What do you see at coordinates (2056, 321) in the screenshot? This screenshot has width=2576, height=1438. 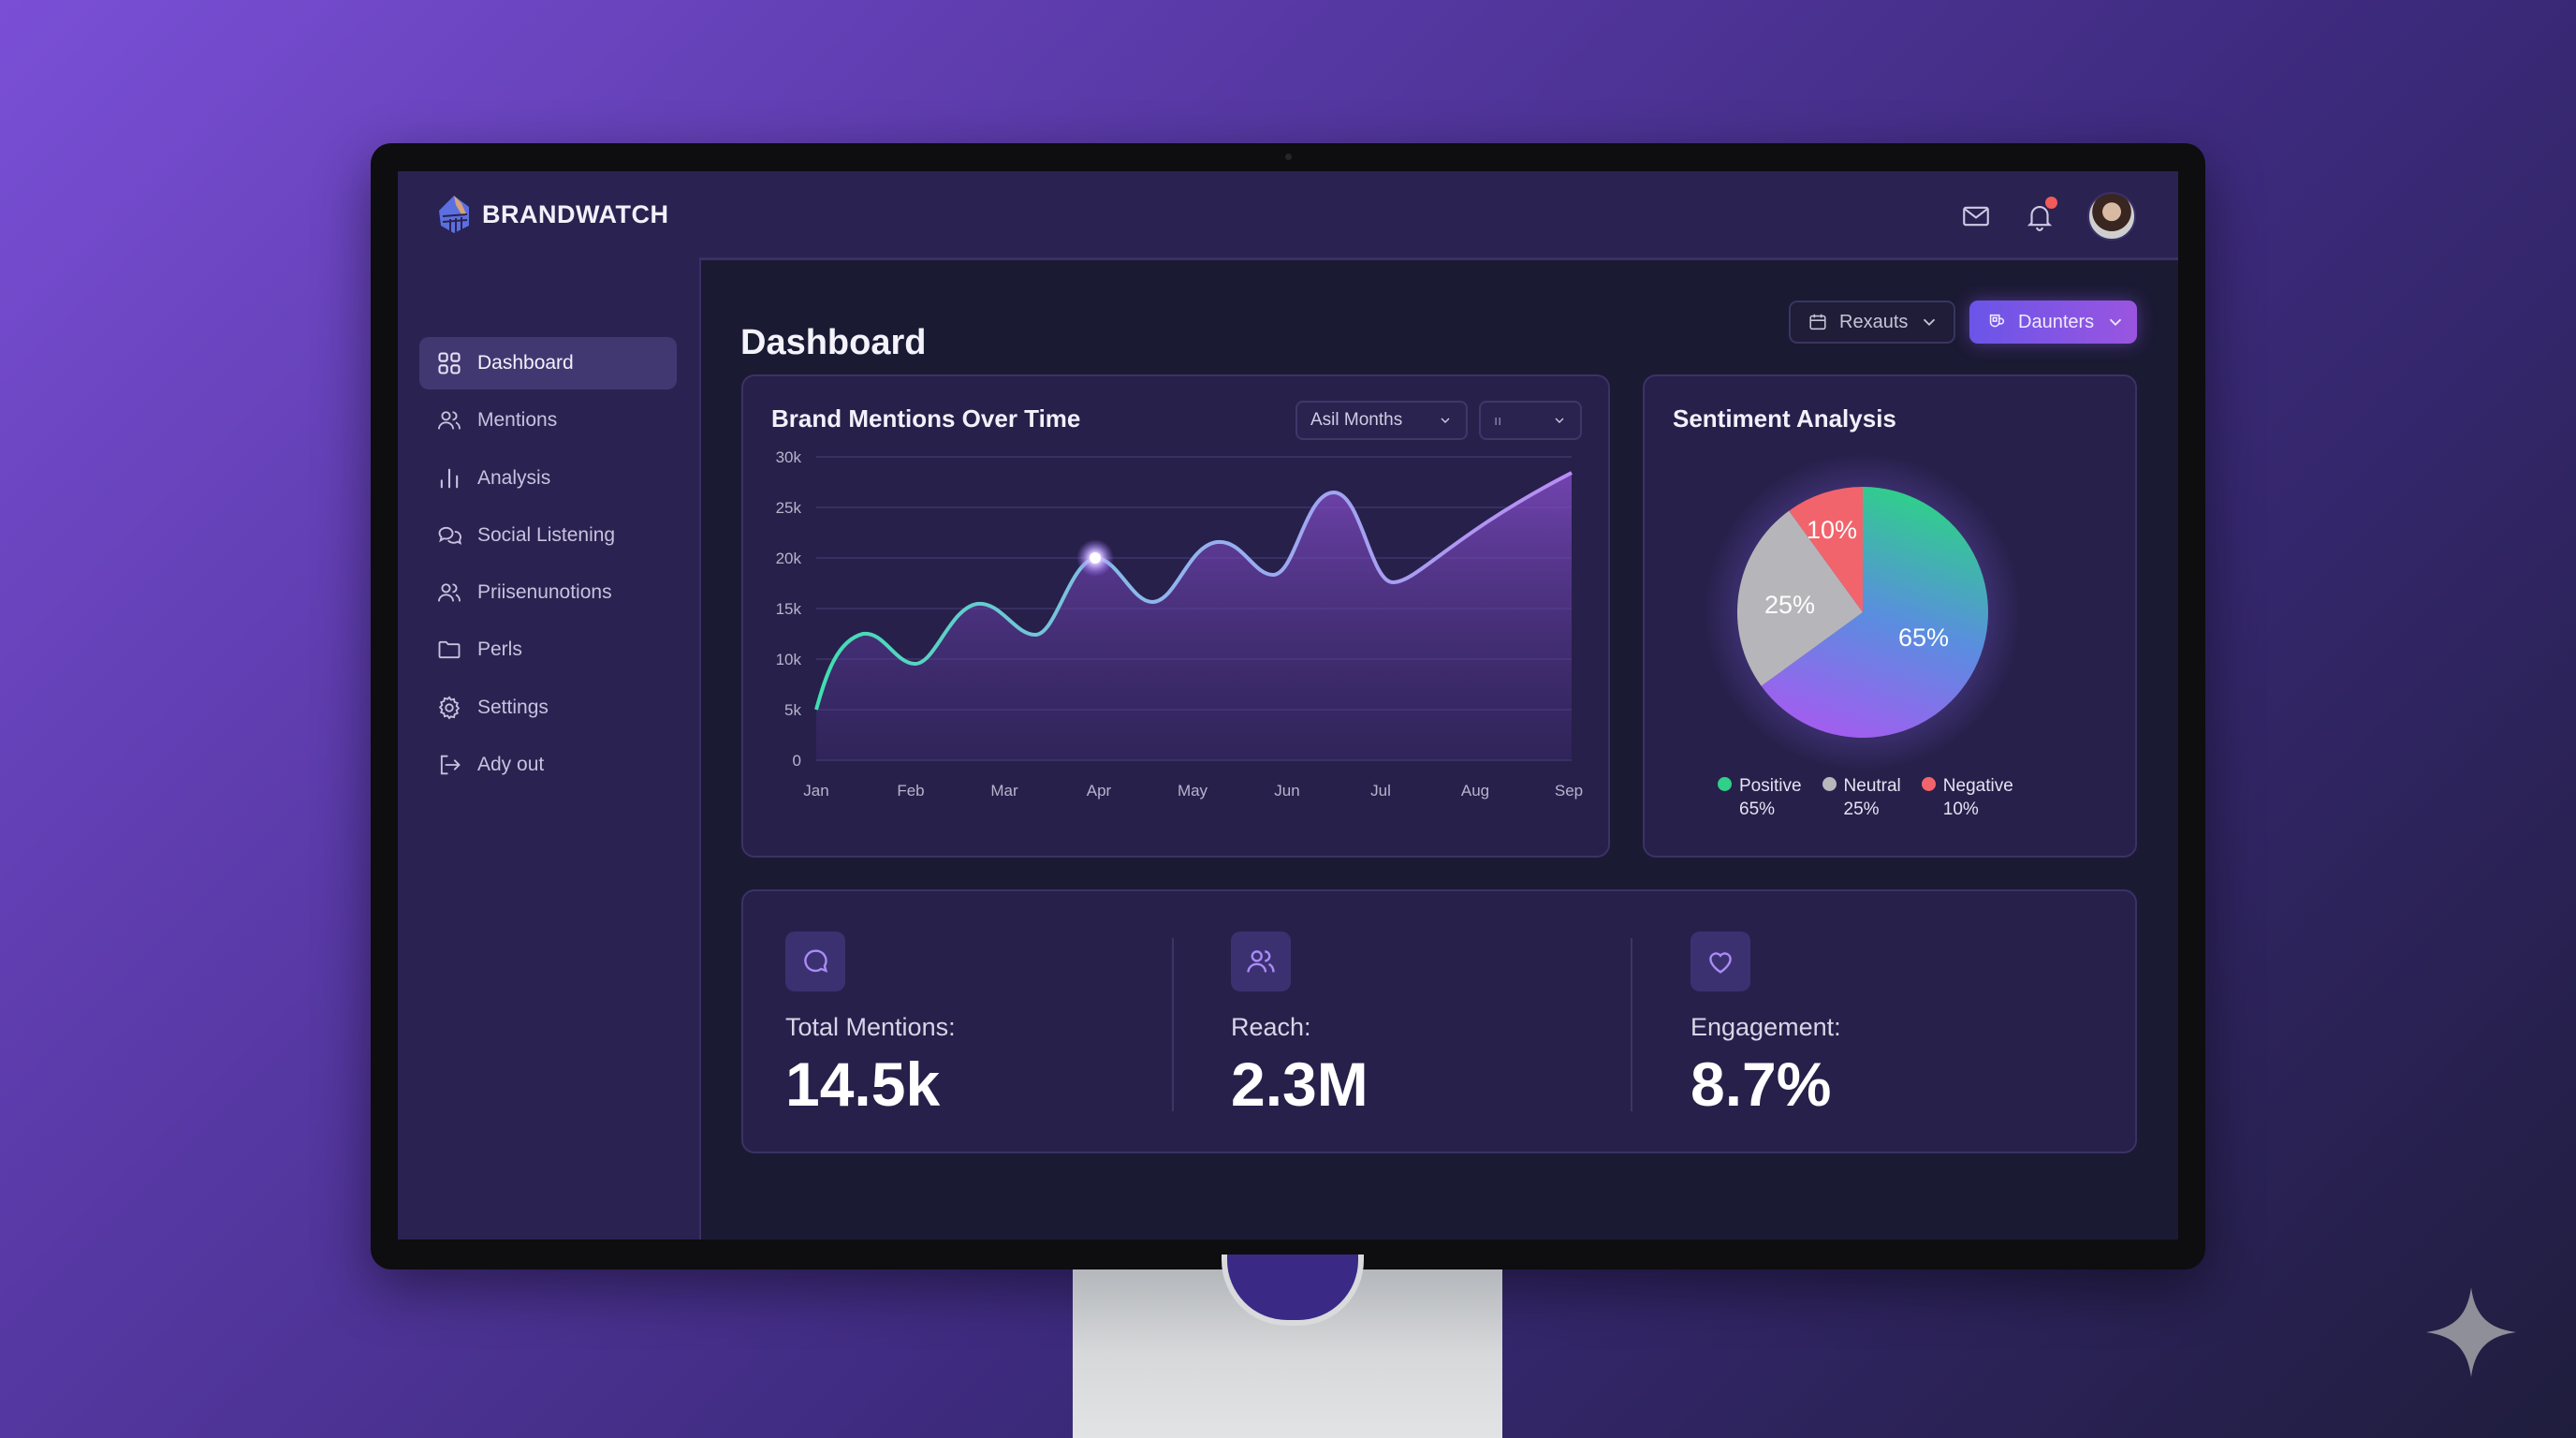 I see `filters-label: Daunters` at bounding box center [2056, 321].